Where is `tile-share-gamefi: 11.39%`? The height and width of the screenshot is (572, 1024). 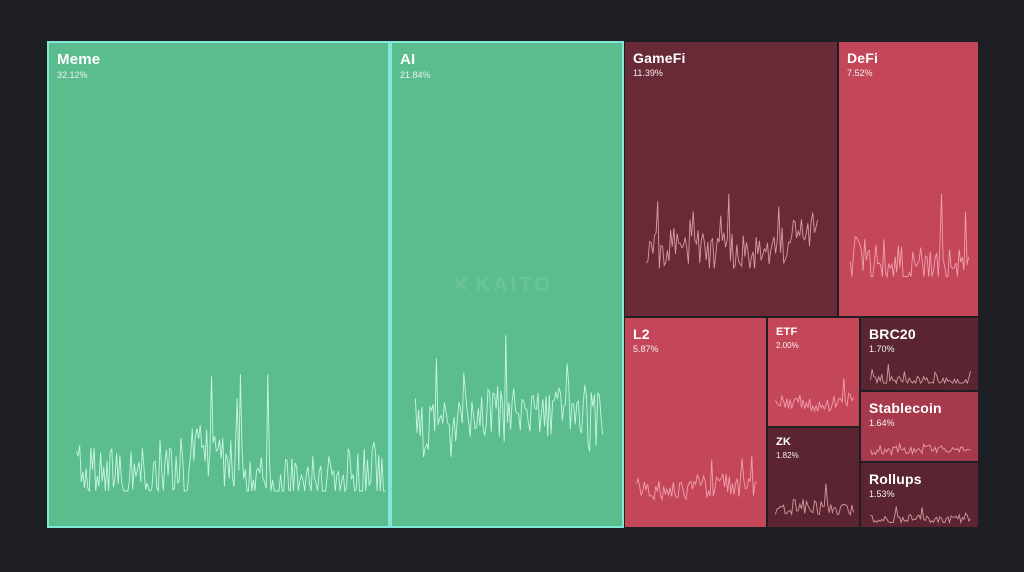 tile-share-gamefi: 11.39% is located at coordinates (648, 73).